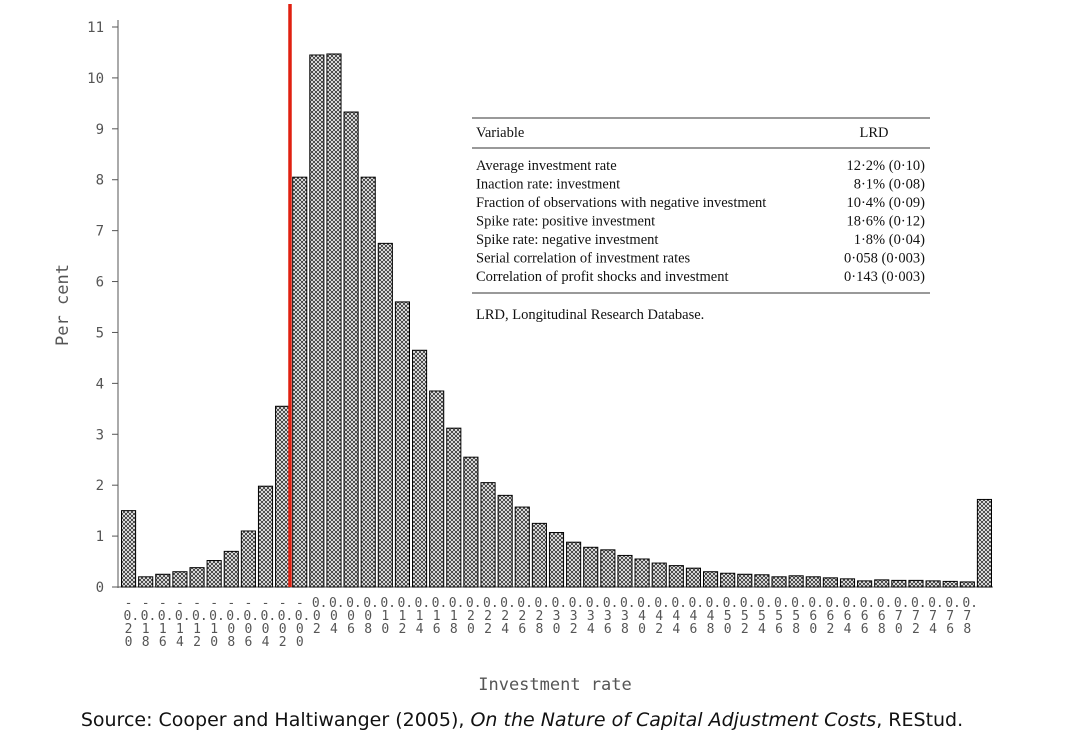 This screenshot has width=1084, height=744. Describe the element at coordinates (100, 537) in the screenshot. I see `y-tick-label: 1` at that location.